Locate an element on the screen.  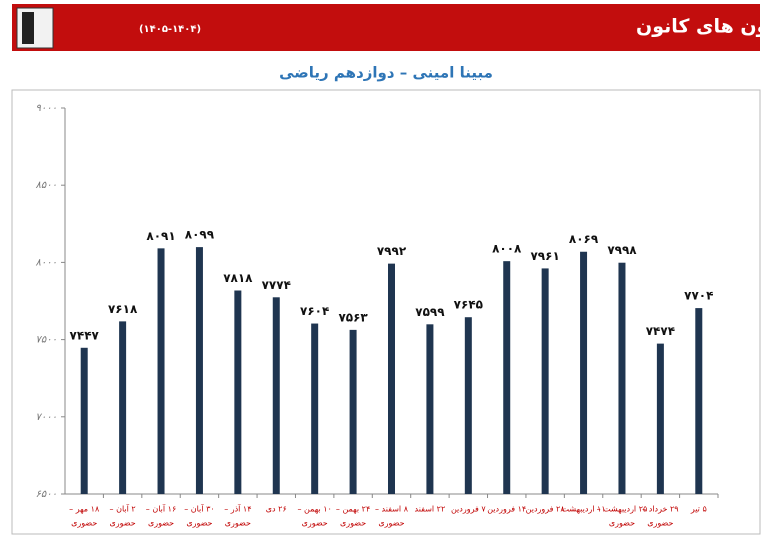
y-tick-label: ۸۵۰۰ is located at coordinates (46, 185).